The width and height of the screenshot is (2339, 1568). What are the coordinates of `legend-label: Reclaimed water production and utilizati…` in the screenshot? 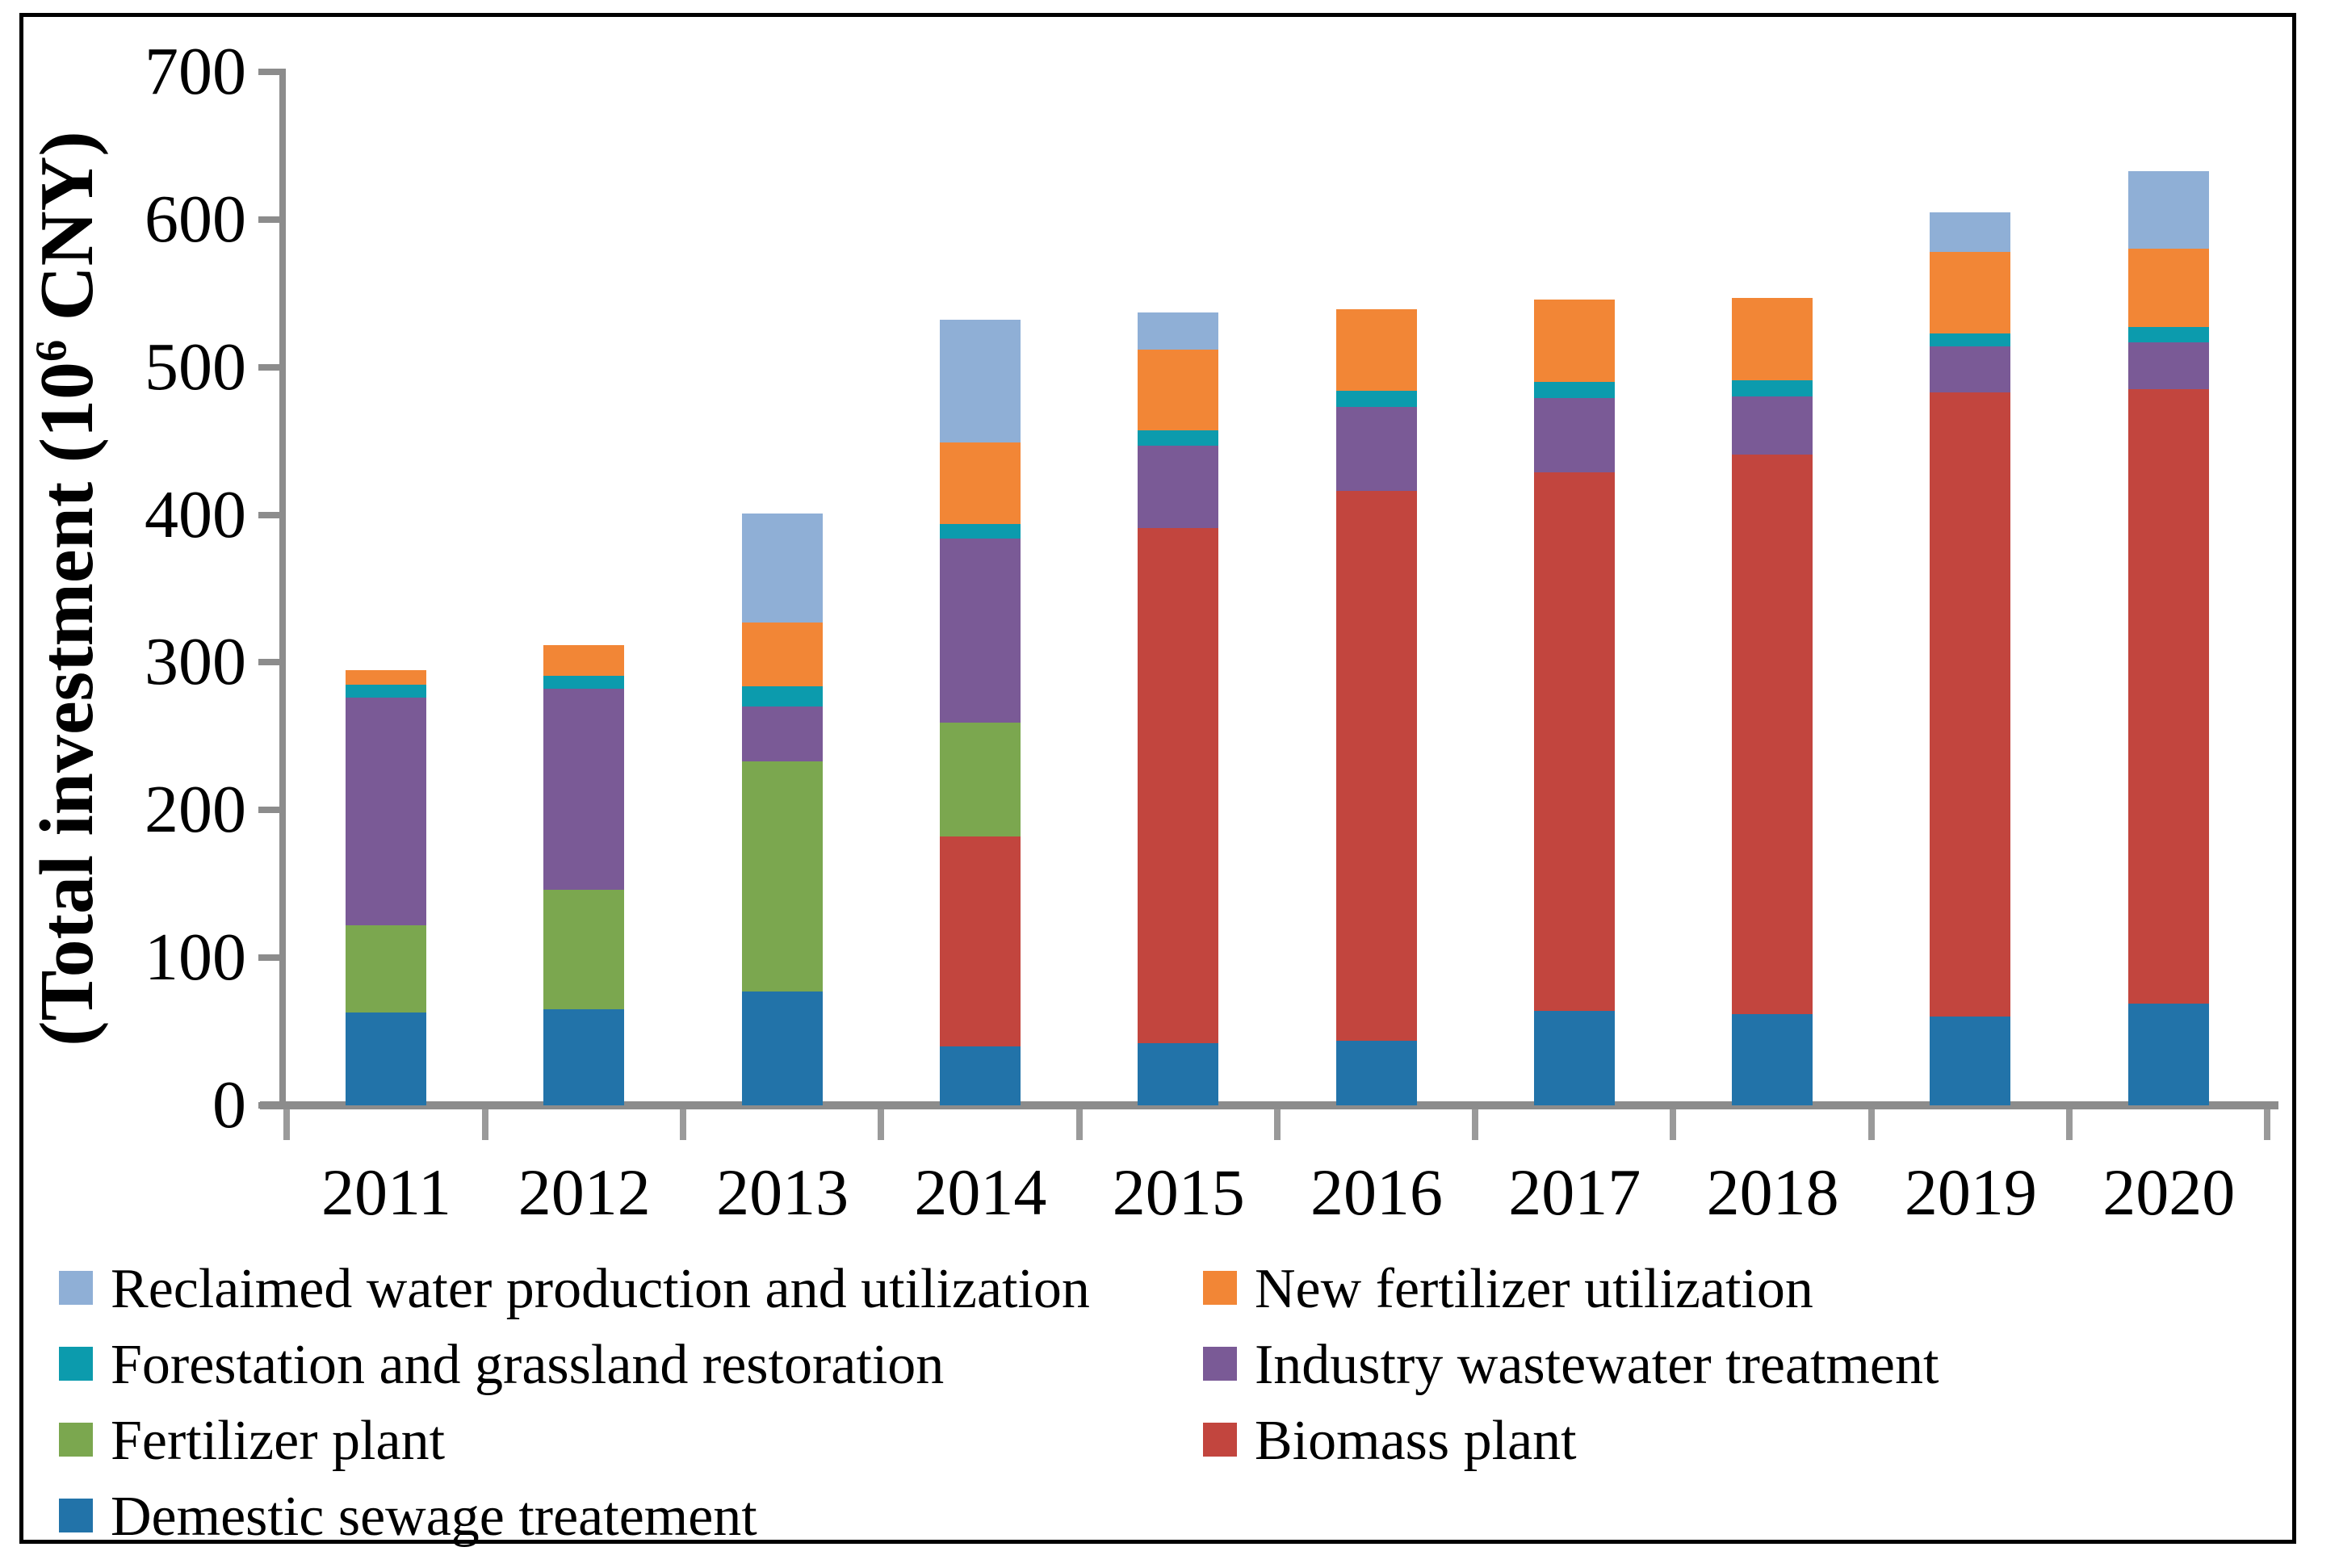 It's located at (600, 1289).